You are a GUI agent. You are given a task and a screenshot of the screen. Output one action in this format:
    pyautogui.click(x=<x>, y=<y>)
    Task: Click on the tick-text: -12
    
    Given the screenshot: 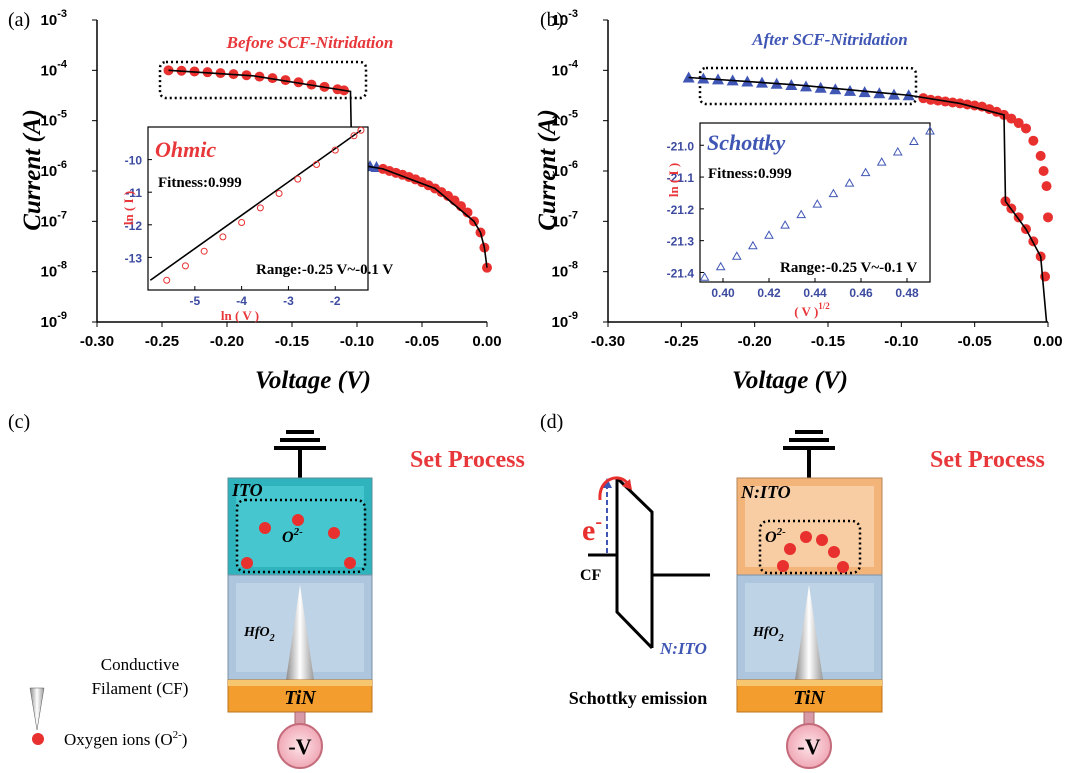 What is the action you would take?
    pyautogui.click(x=134, y=226)
    